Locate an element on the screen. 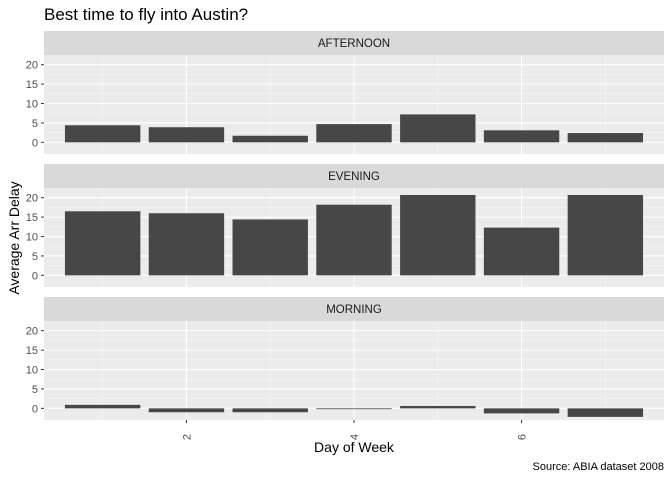  facet-strip-label: AFTERNOON is located at coordinates (354, 44).